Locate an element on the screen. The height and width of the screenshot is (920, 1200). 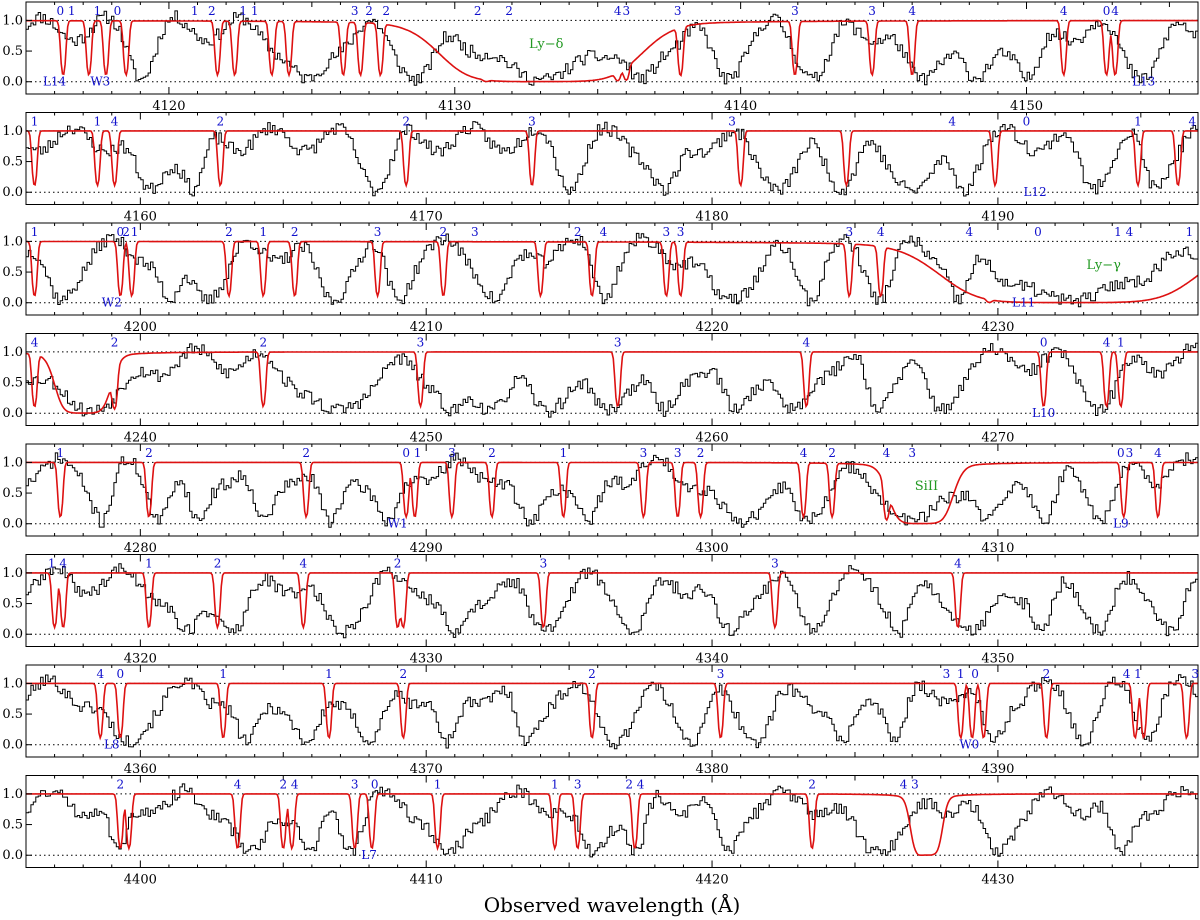
x-tick-label: 4120 is located at coordinates (168, 106).